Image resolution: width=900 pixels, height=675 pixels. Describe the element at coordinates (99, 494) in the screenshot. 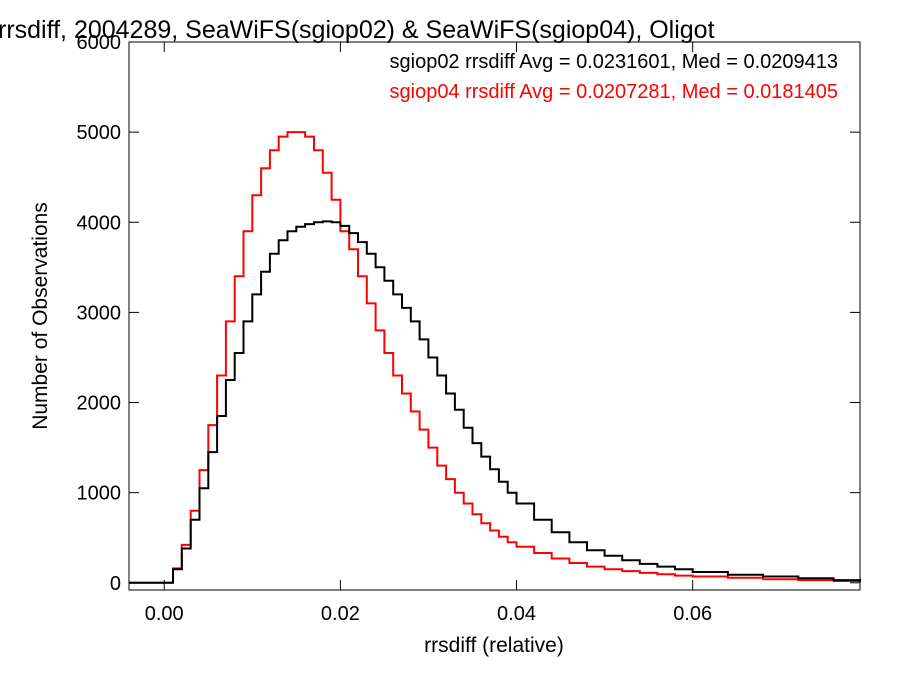

I see `y-tick-label: 1000` at that location.